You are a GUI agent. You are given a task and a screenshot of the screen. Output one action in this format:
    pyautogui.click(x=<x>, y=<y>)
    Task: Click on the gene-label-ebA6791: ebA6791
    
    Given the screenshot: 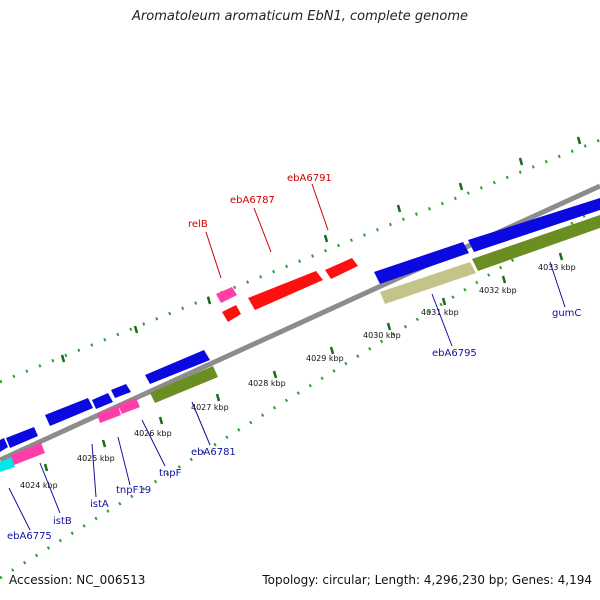 What is the action you would take?
    pyautogui.click(x=309, y=178)
    